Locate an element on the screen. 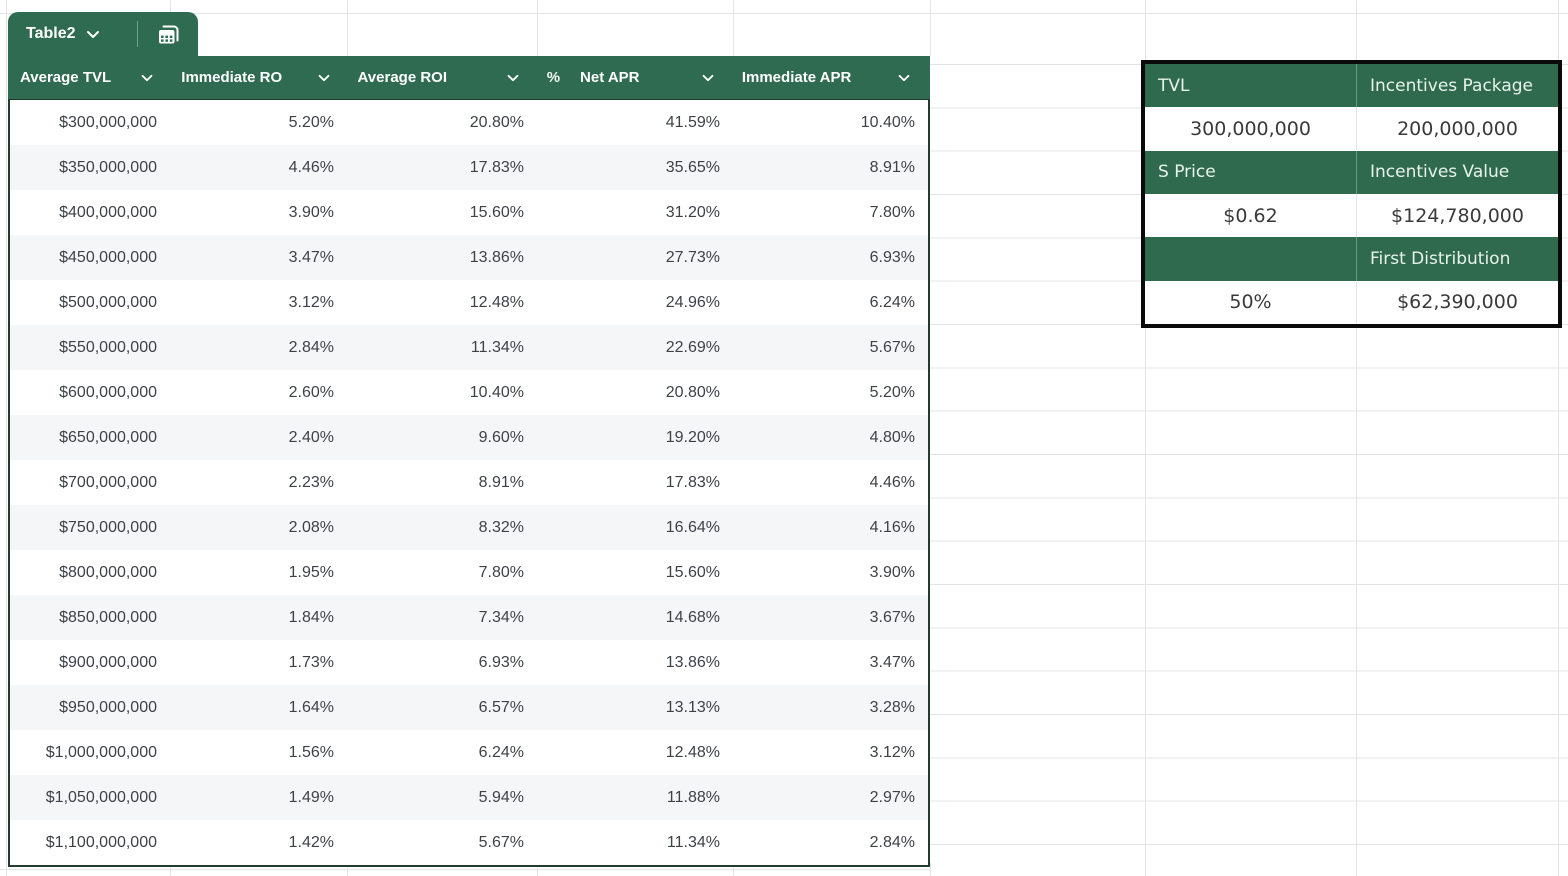 This screenshot has width=1568, height=876. cell: 13.86% is located at coordinates (496, 257).